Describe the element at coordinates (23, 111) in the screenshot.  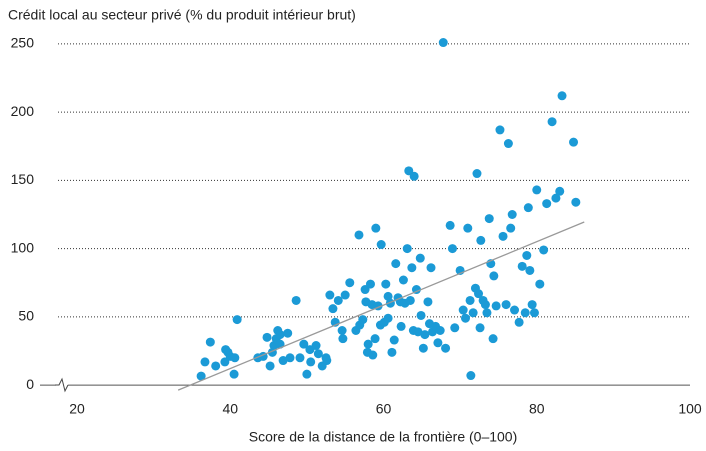
I see `y-tick-label: 200` at that location.